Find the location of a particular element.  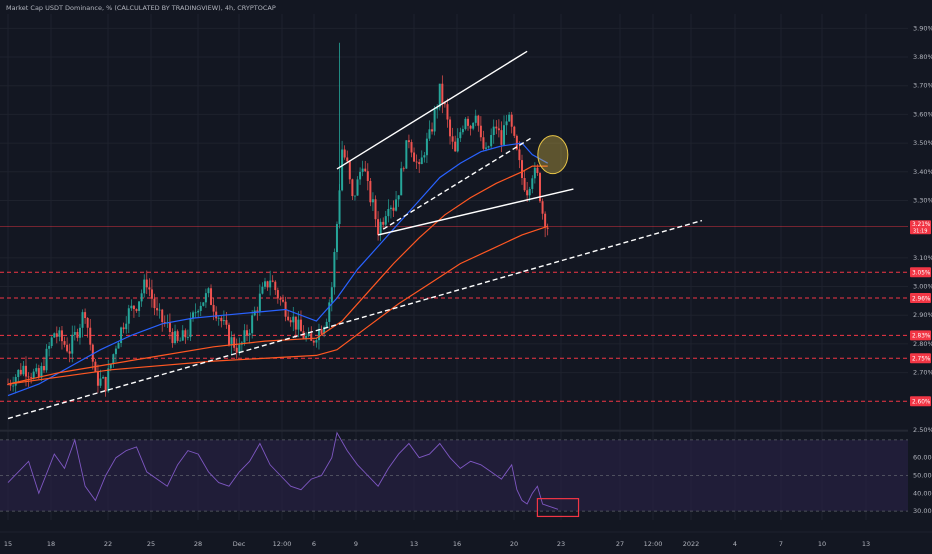

x-tick-label: 4 is located at coordinates (735, 544).